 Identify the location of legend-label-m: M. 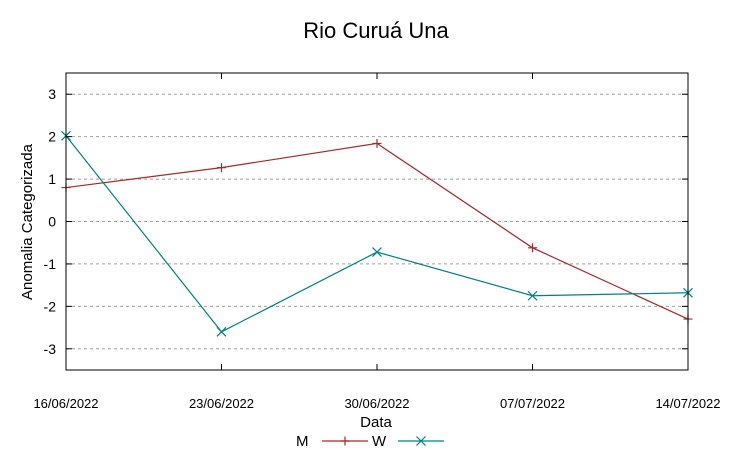
(302, 441).